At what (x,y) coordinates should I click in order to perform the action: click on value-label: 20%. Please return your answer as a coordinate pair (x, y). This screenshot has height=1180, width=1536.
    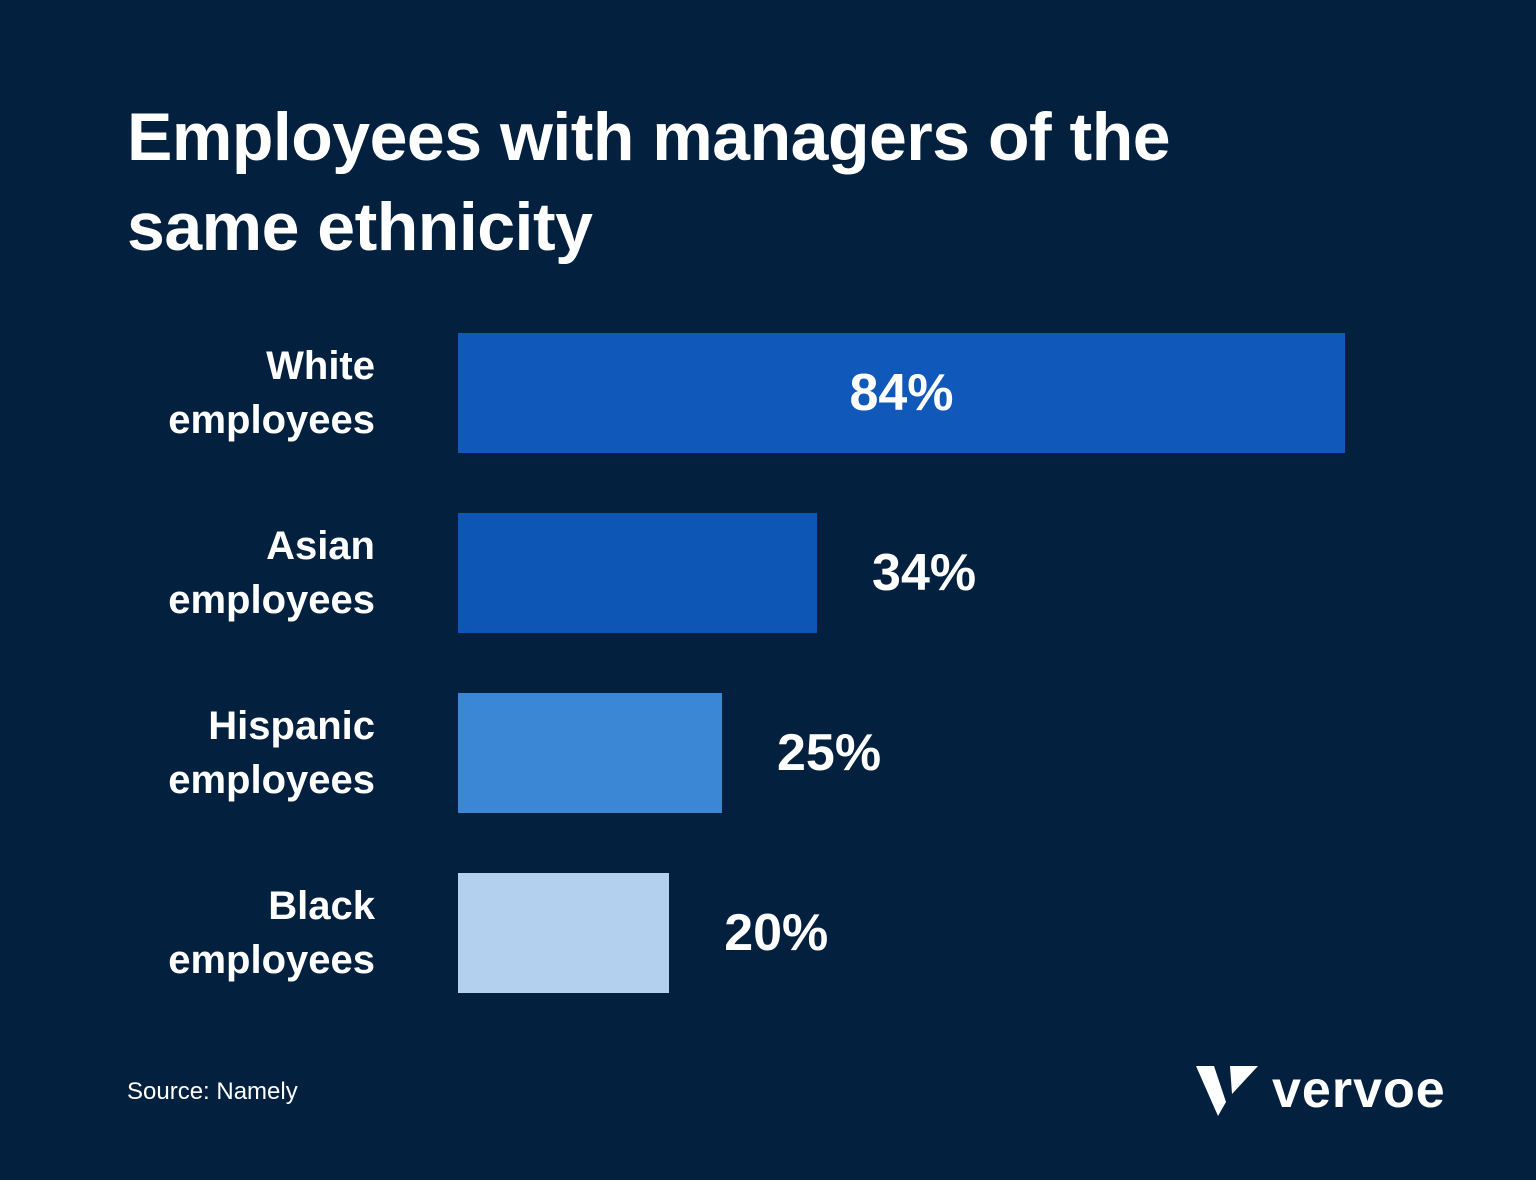
    Looking at the image, I should click on (776, 933).